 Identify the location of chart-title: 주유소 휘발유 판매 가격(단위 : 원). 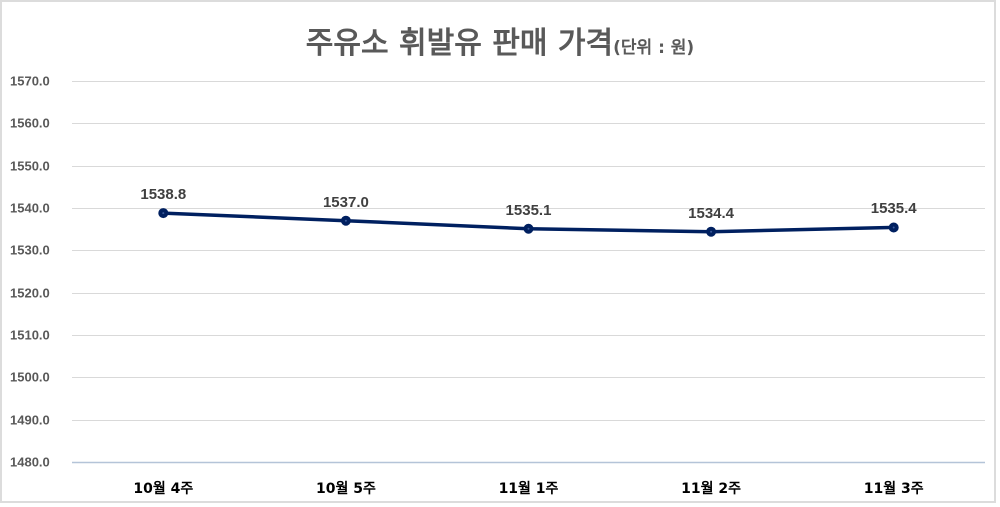
(500, 40).